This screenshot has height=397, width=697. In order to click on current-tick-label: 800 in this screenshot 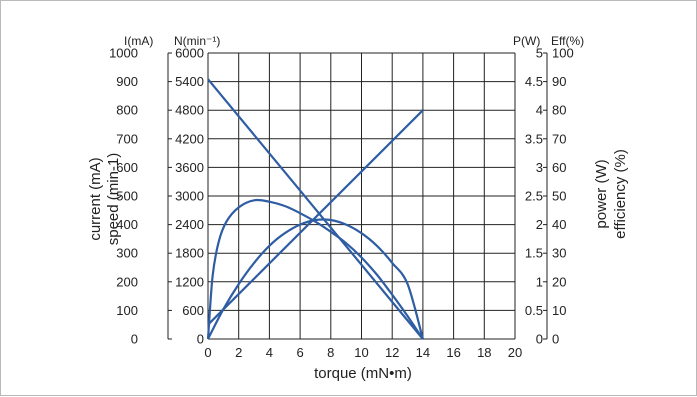, I will do `click(127, 110)`.